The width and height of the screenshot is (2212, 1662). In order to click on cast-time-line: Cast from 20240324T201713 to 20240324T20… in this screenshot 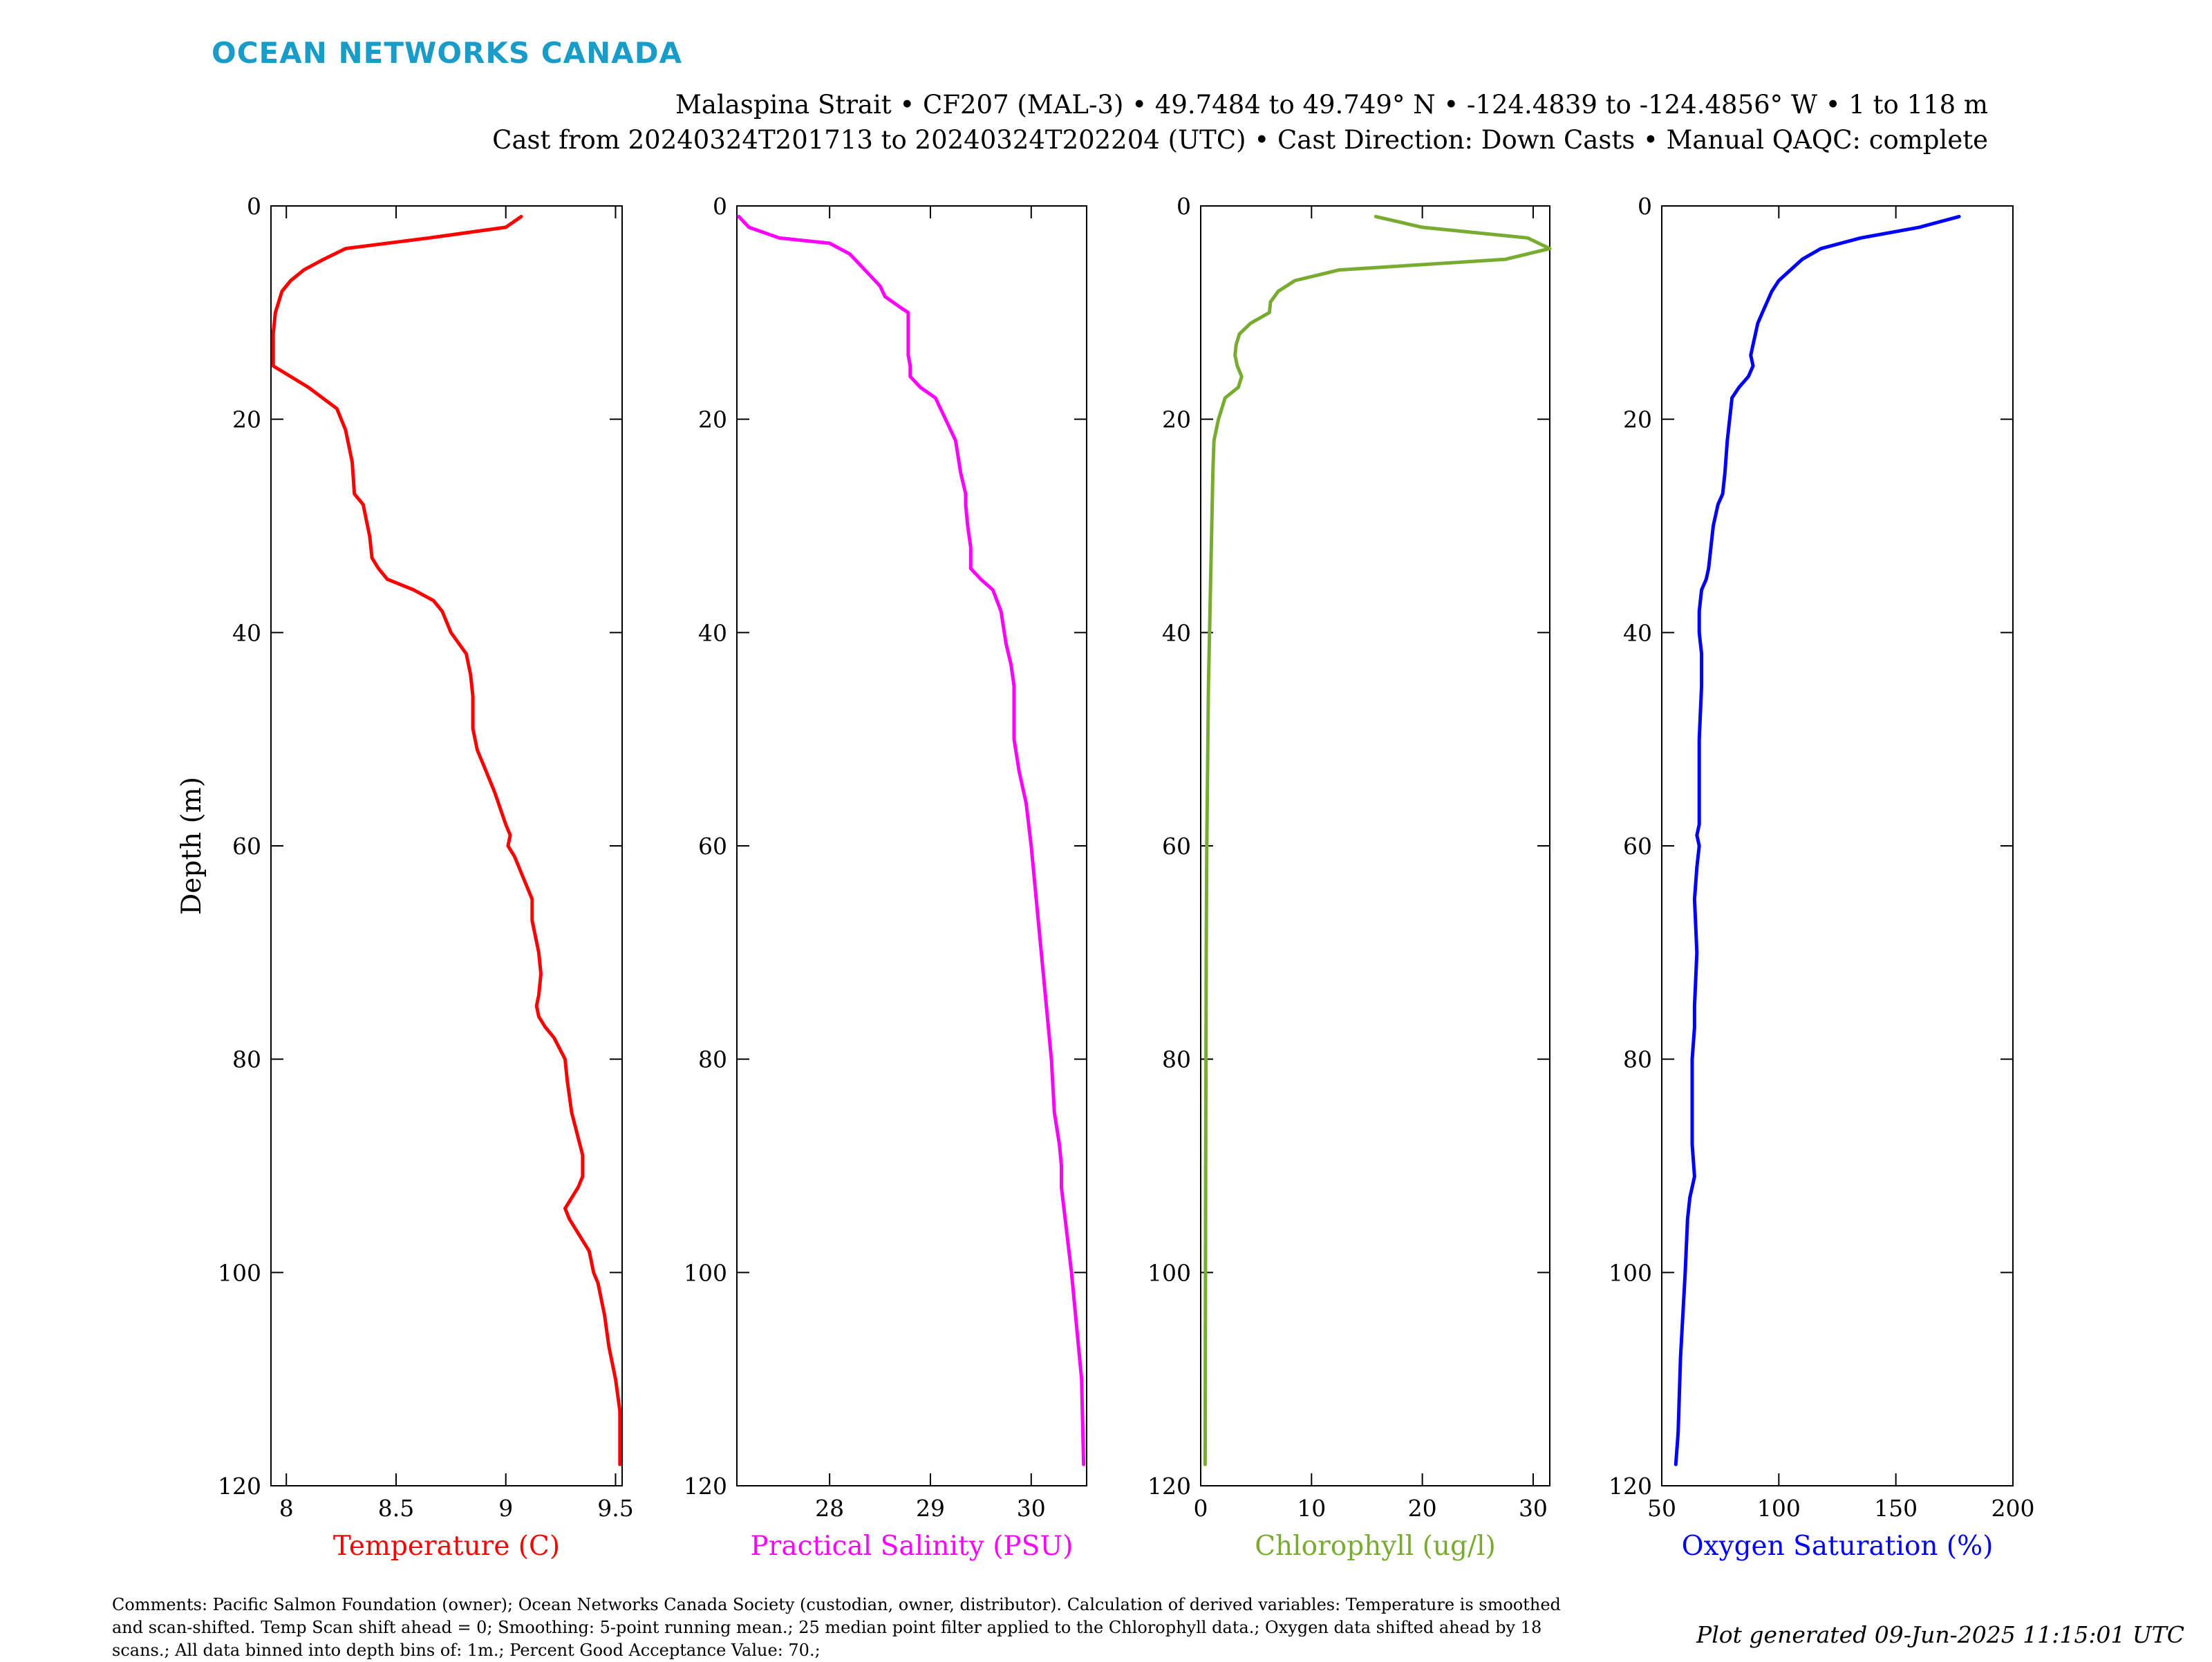, I will do `click(1240, 140)`.